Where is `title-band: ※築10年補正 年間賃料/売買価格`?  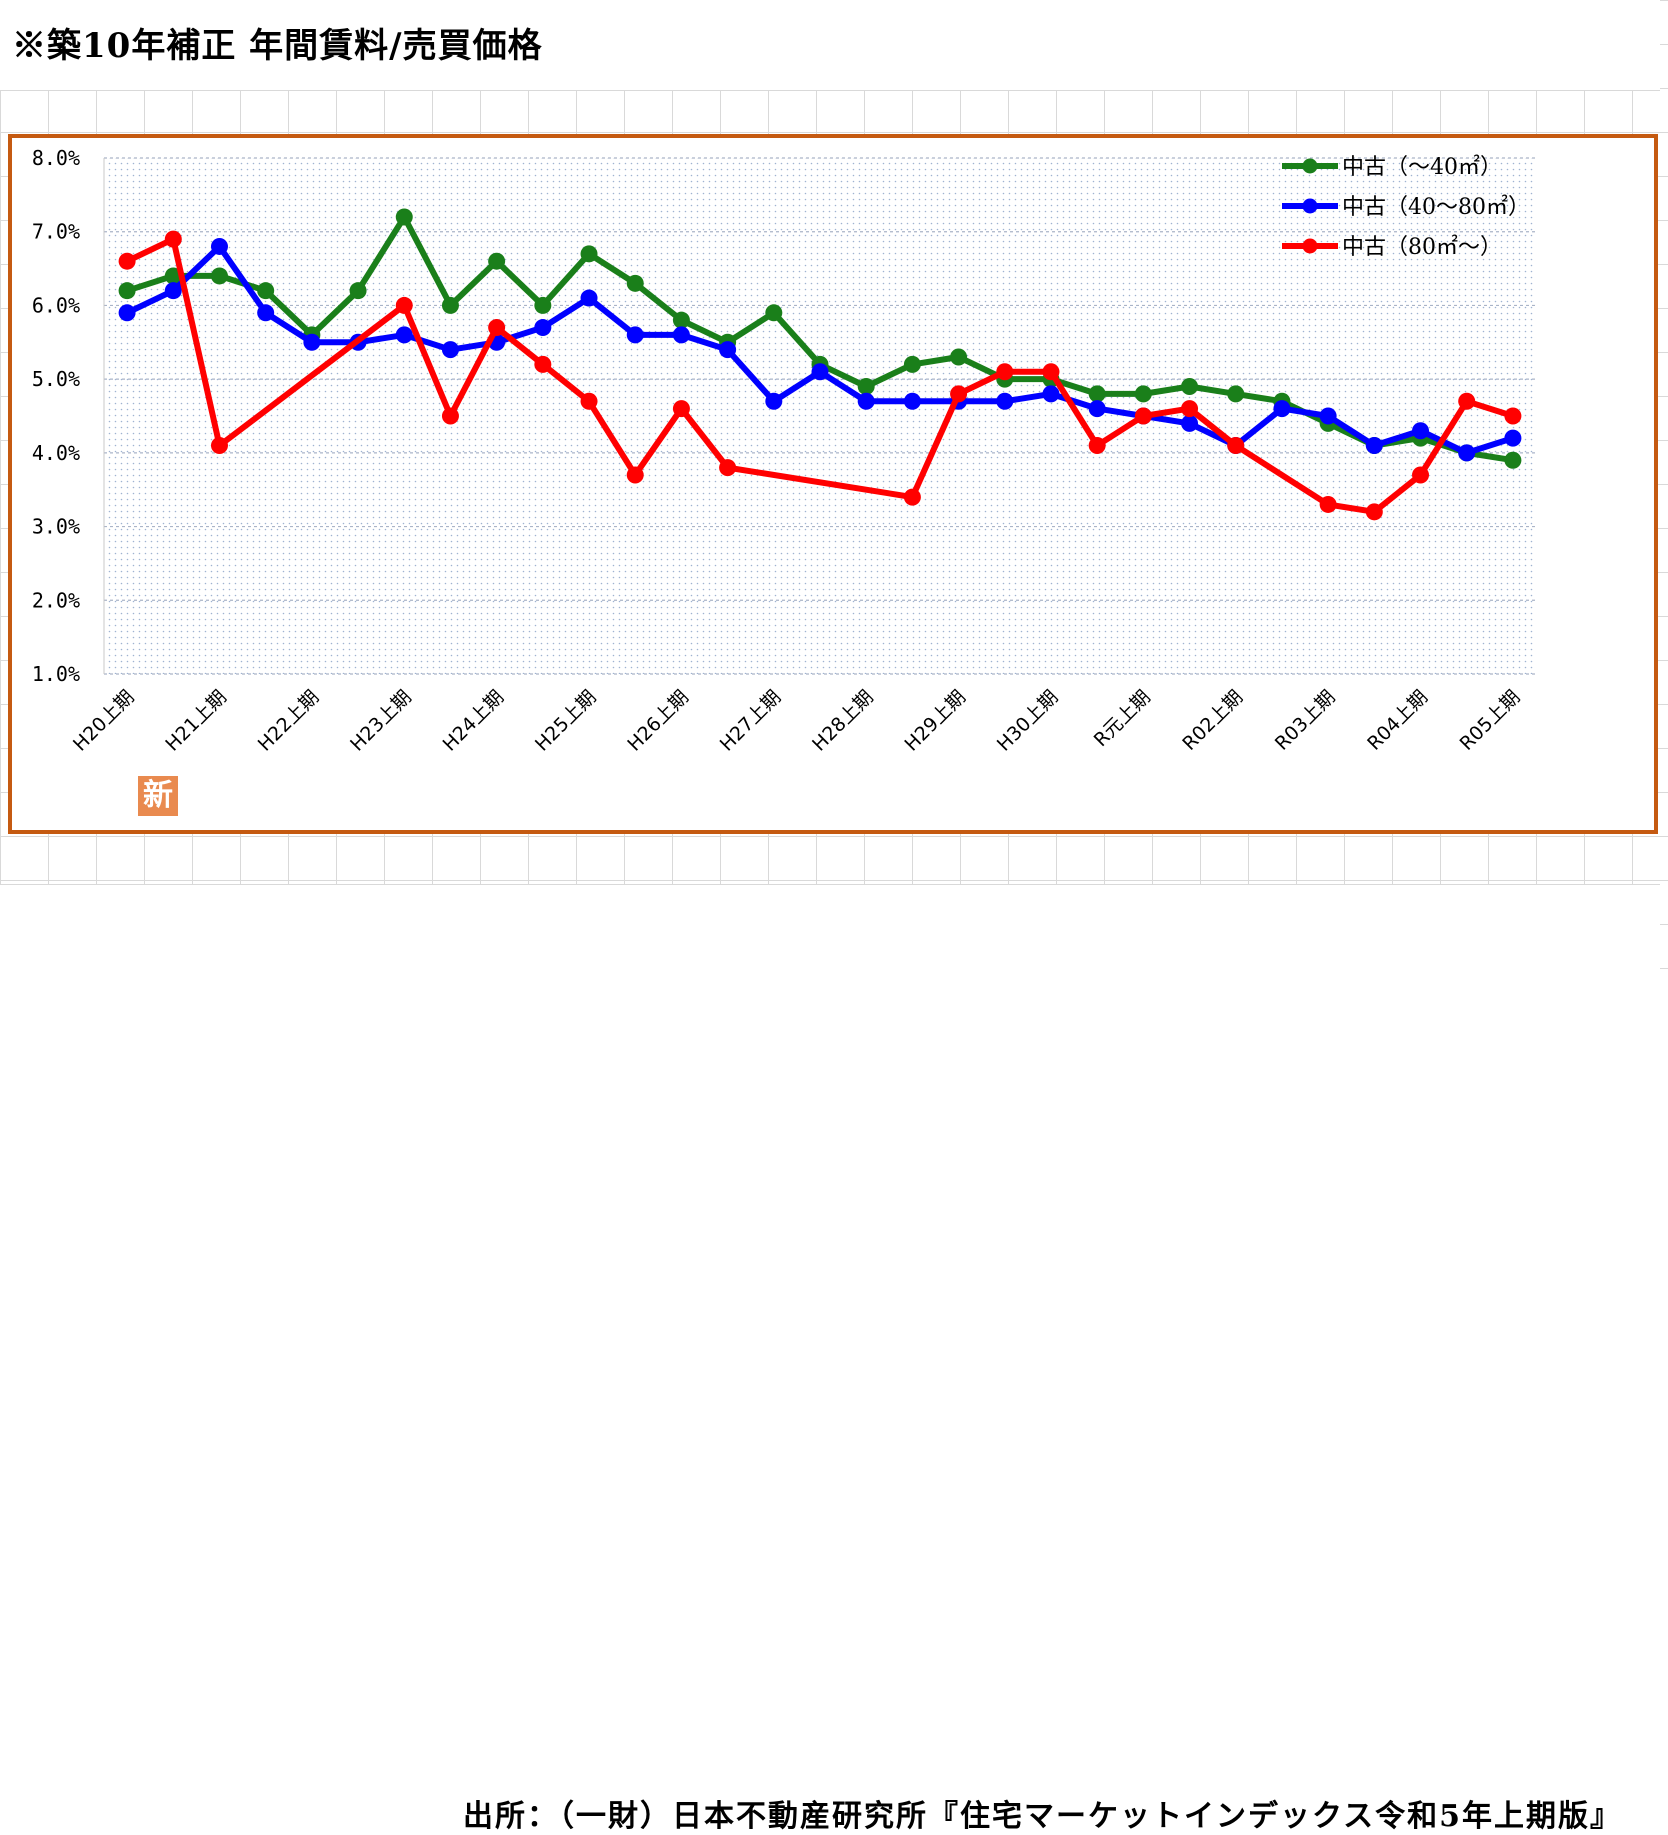 title-band: ※築10年補正 年間賃料/売買価格 is located at coordinates (830, 45).